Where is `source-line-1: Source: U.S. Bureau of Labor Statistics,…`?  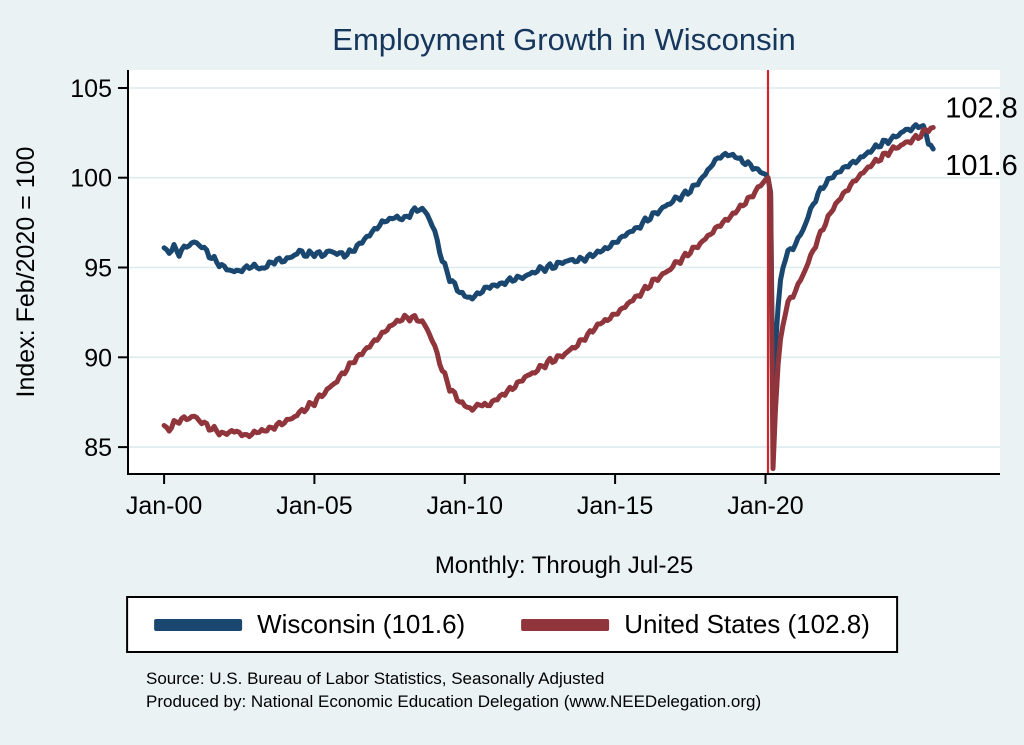
source-line-1: Source: U.S. Bureau of Labor Statistics,… is located at coordinates (375, 678).